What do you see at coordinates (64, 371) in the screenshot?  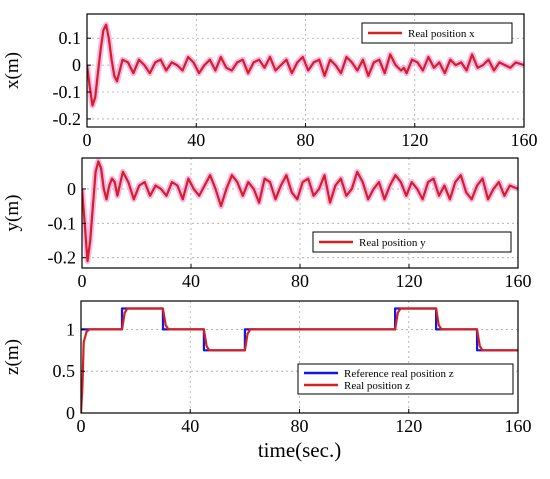 I see `y-tick-label: 0.5` at bounding box center [64, 371].